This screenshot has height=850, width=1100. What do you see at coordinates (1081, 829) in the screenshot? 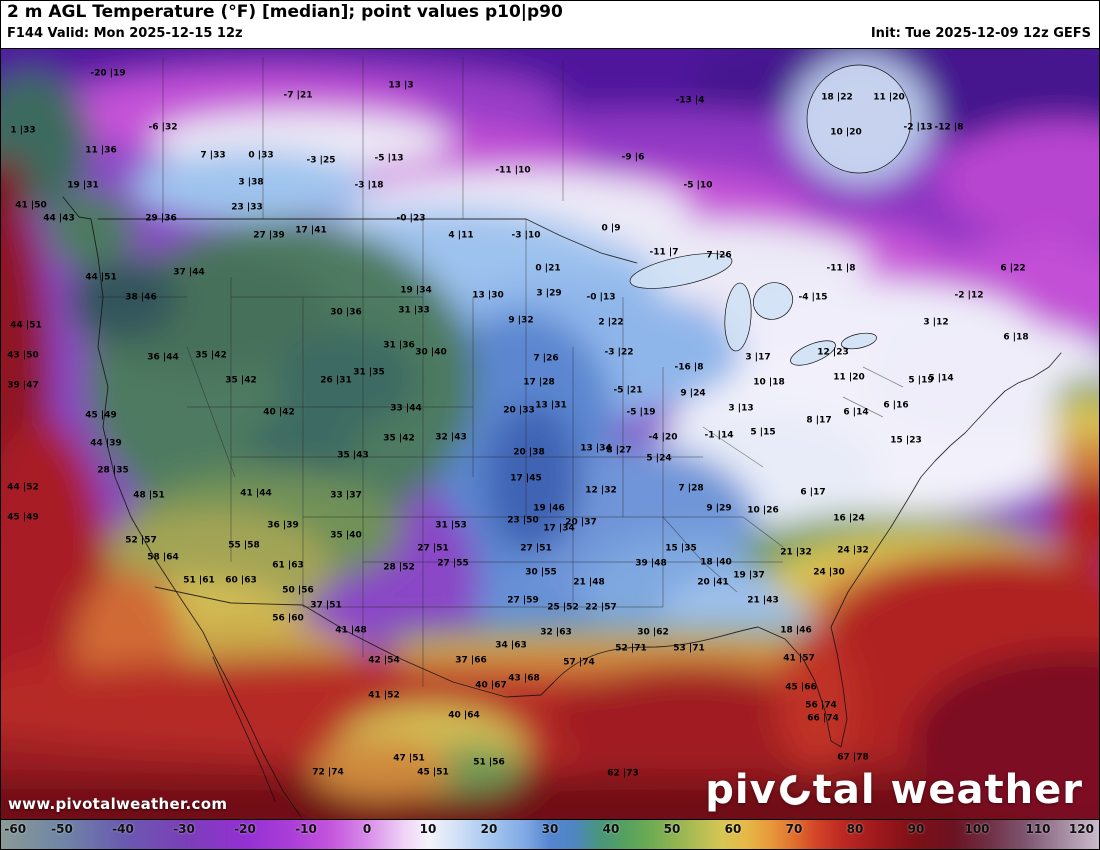
I see `colorbar-tick-label: 120` at bounding box center [1081, 829].